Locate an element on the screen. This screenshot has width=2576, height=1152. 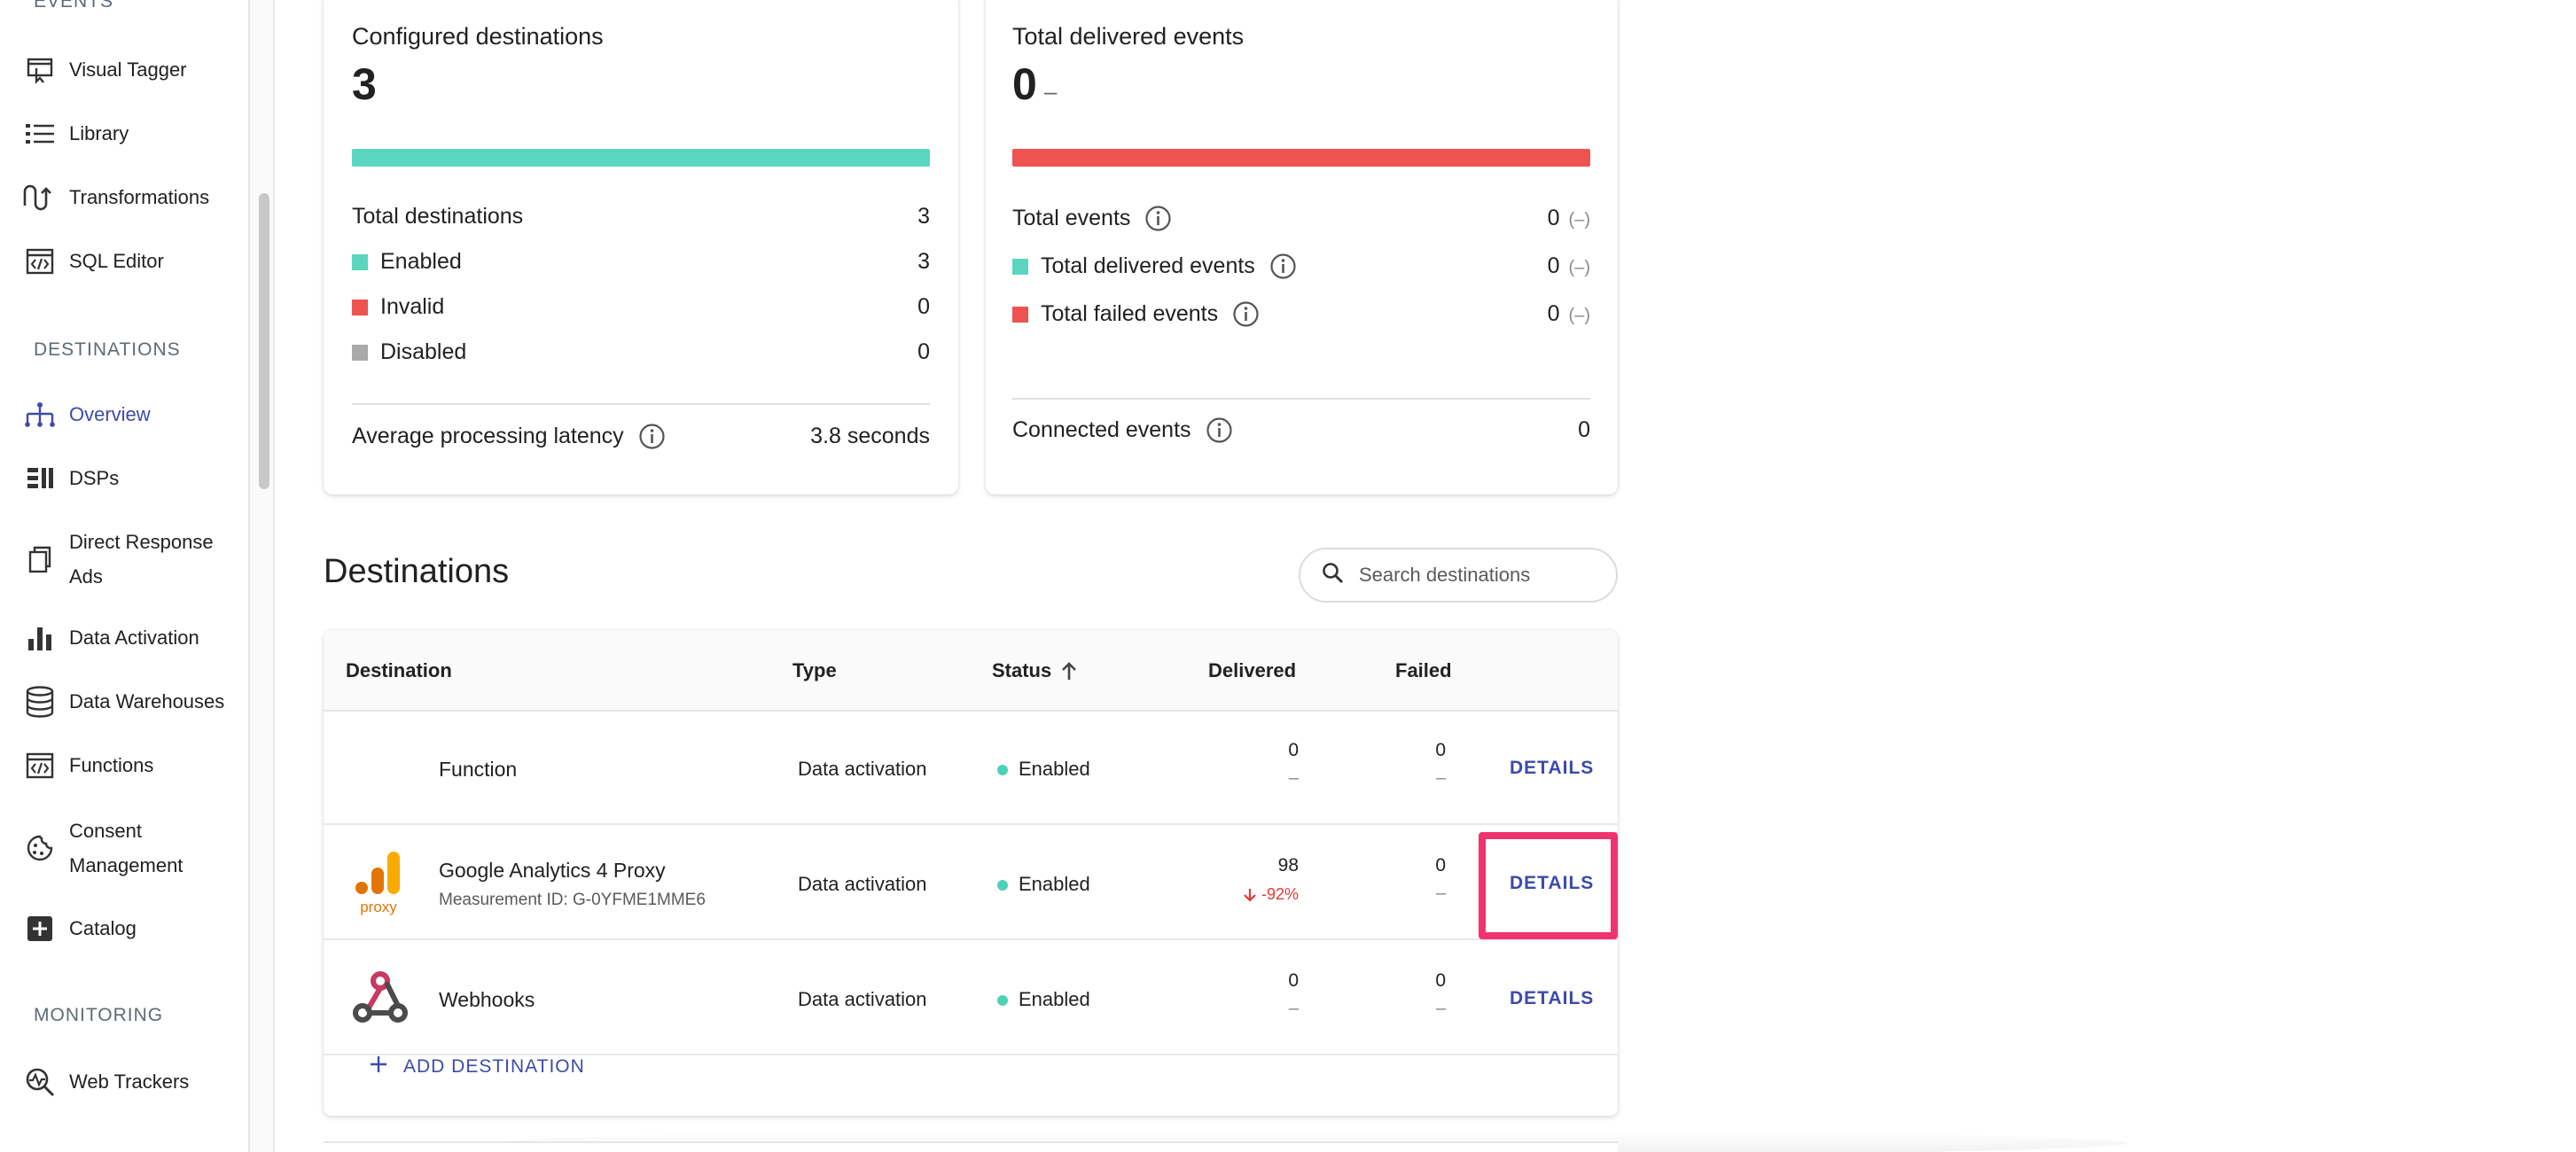
delivered-change: -92% is located at coordinates (1254, 895).